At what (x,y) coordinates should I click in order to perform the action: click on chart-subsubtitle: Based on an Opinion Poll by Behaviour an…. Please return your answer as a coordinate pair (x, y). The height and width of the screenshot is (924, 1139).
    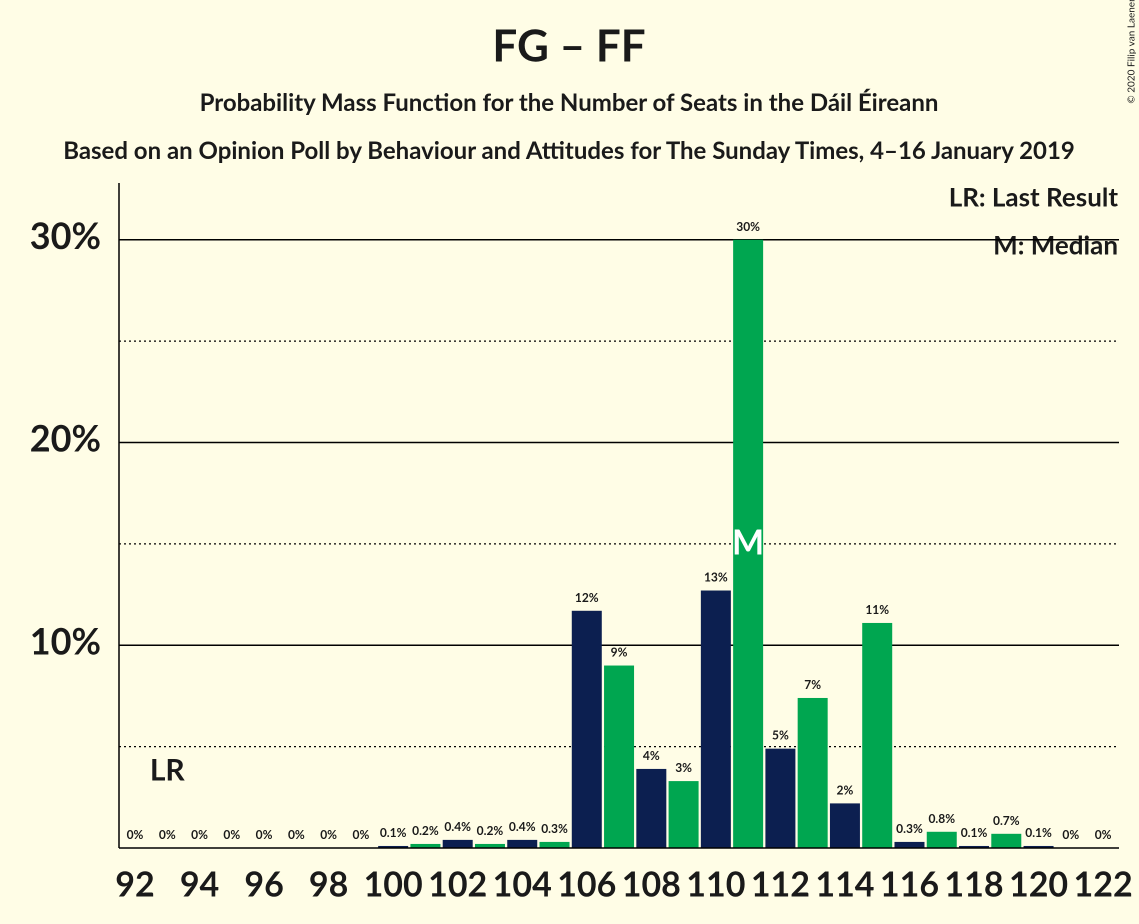
    Looking at the image, I should click on (569, 150).